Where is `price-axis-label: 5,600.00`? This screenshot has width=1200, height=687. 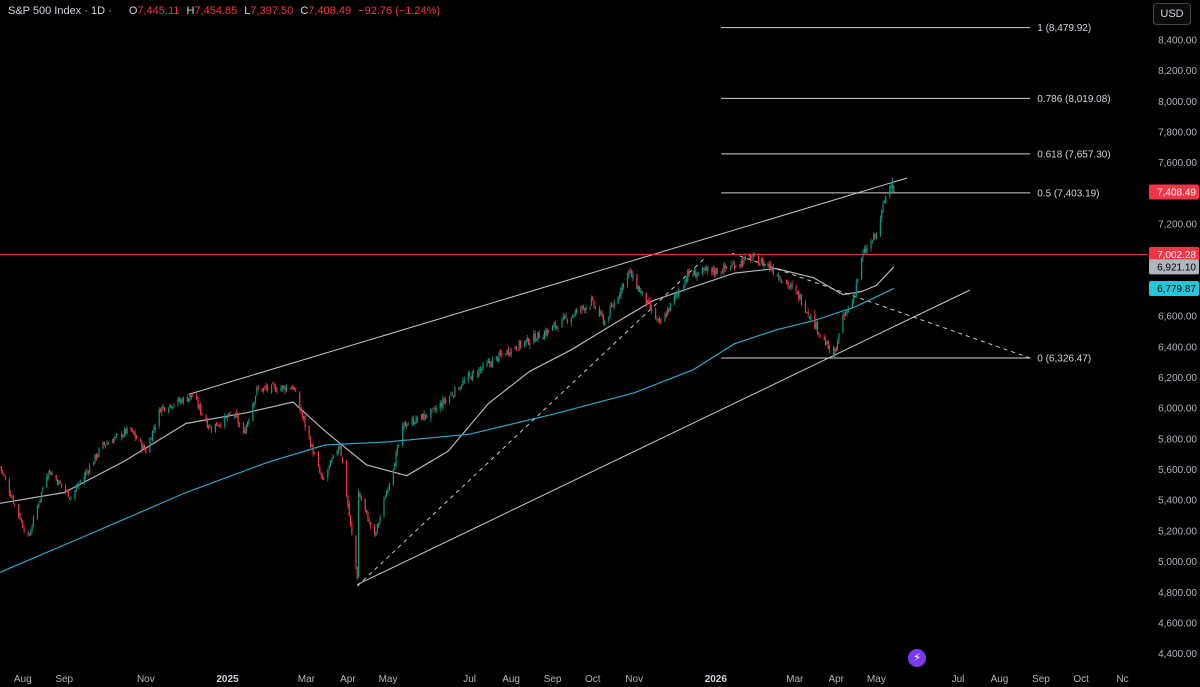
price-axis-label: 5,600.00 is located at coordinates (1177, 470).